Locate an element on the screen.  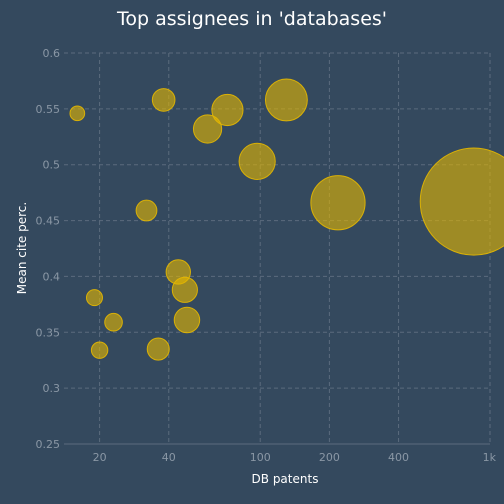
y-tick-label: 0.55 is located at coordinates (48, 109).